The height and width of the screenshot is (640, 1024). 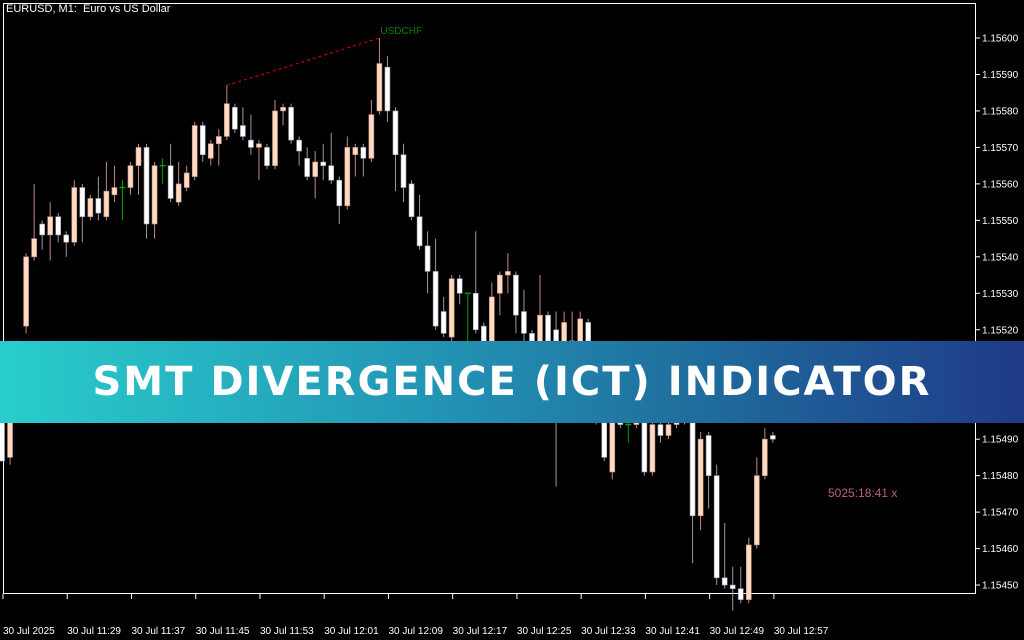 I want to click on price-tick-label: 1.15550, so click(x=1000, y=221).